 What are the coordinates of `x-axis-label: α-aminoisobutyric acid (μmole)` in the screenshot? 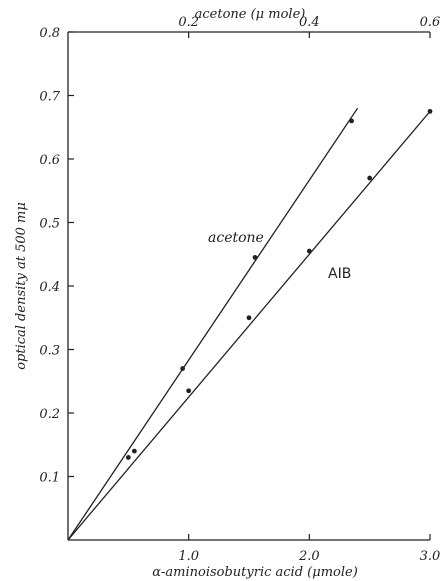 It's located at (255, 572).